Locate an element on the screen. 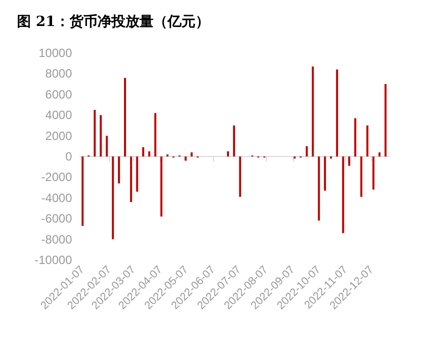 The width and height of the screenshot is (447, 353). y-tick-label: 6000 is located at coordinates (58, 94).